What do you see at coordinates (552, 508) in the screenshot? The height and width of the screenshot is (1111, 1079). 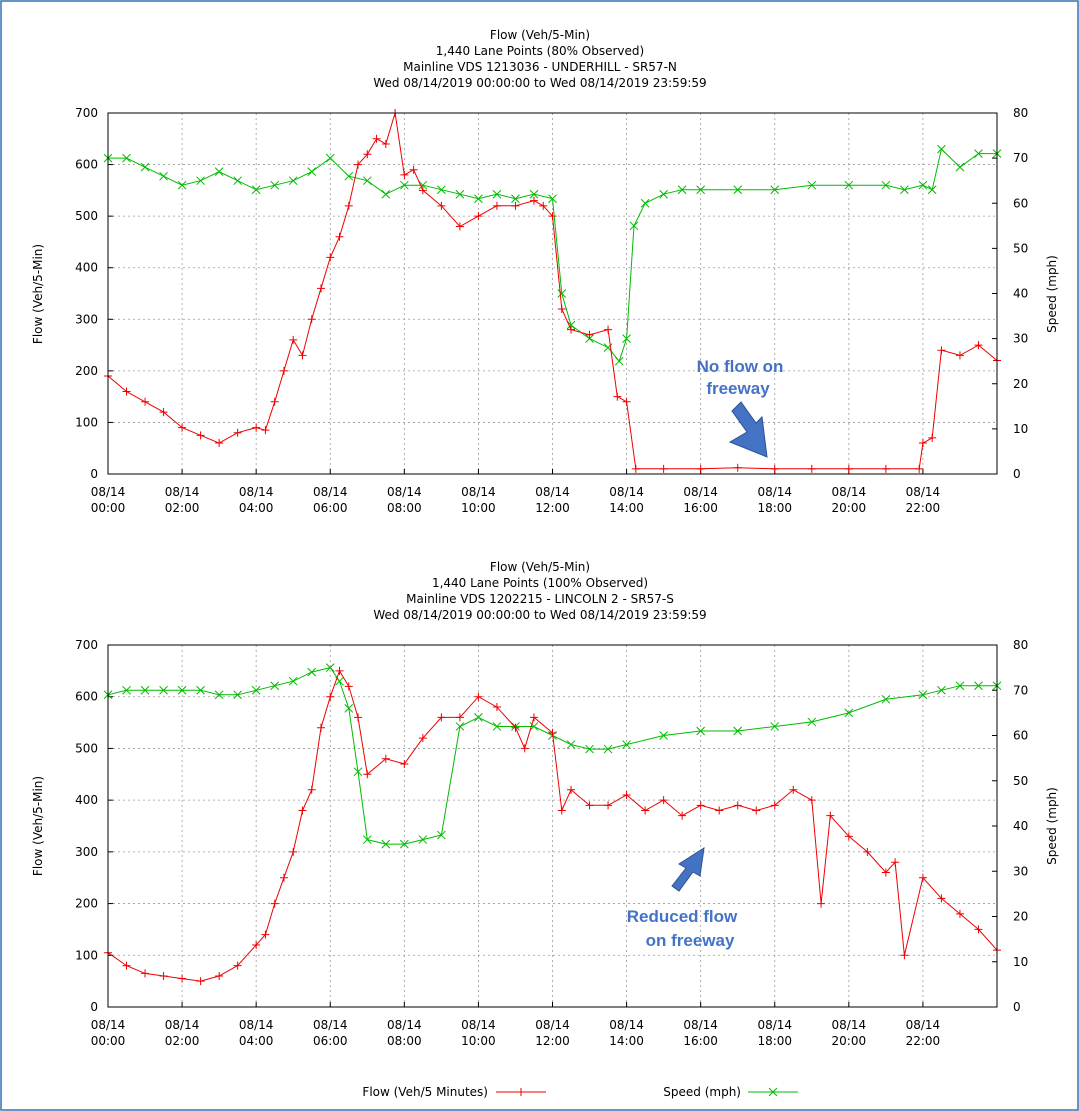 I see `chart1-x-tick-time: 12:00` at bounding box center [552, 508].